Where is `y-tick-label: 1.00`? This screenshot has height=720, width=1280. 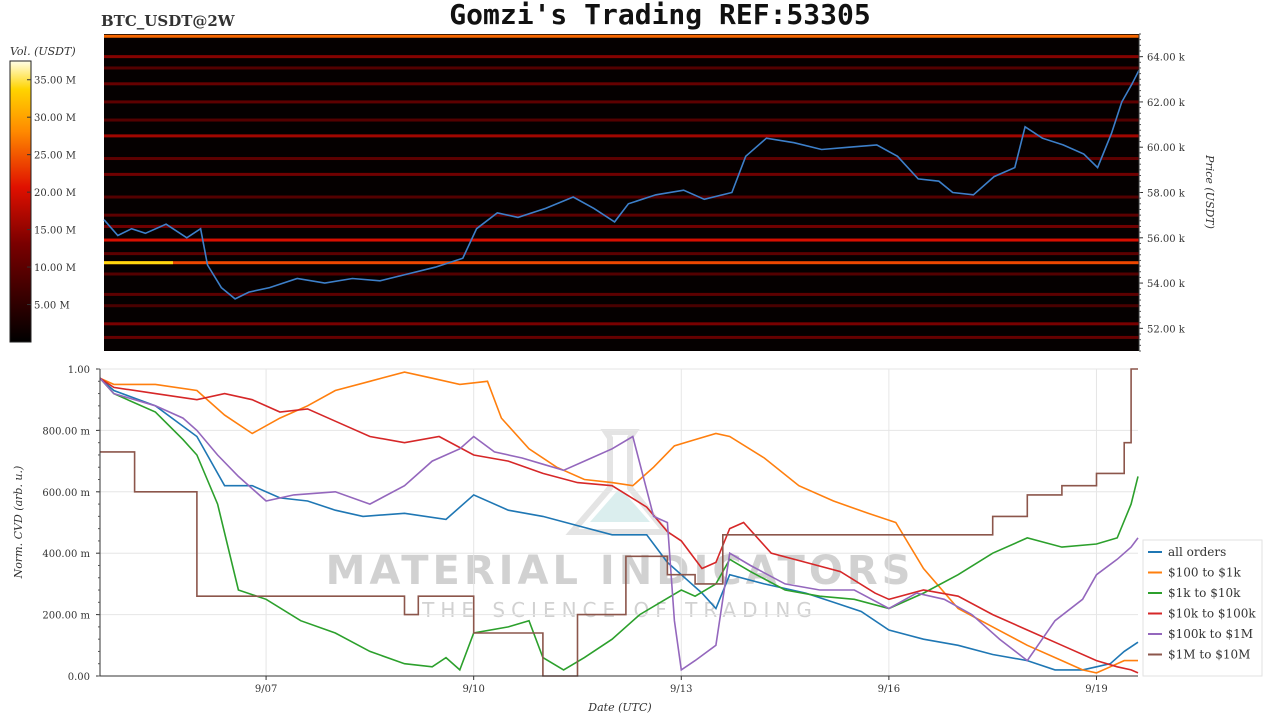
y-tick-label: 1.00 is located at coordinates (79, 370).